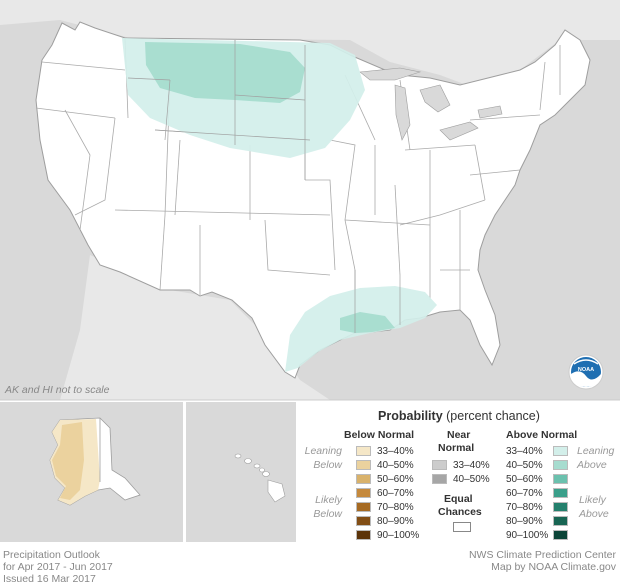  What do you see at coordinates (458, 499) in the screenshot?
I see `equal-chances-header-1: Equal` at bounding box center [458, 499].